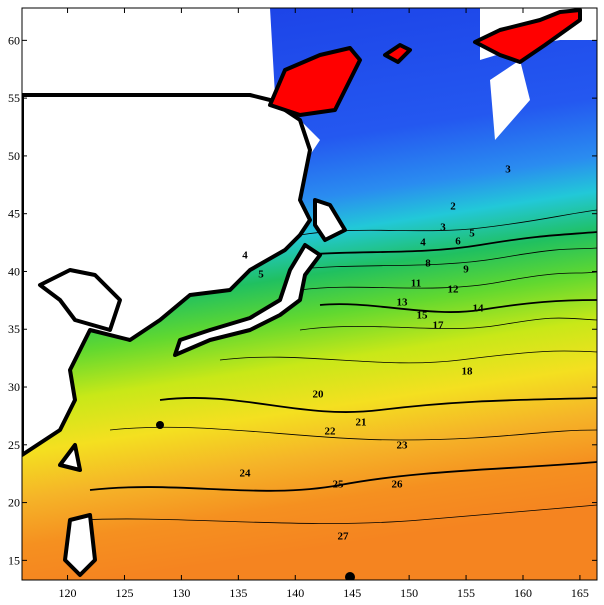 This screenshot has width=604, height=605. I want to click on contour-label: 24, so click(246, 474).